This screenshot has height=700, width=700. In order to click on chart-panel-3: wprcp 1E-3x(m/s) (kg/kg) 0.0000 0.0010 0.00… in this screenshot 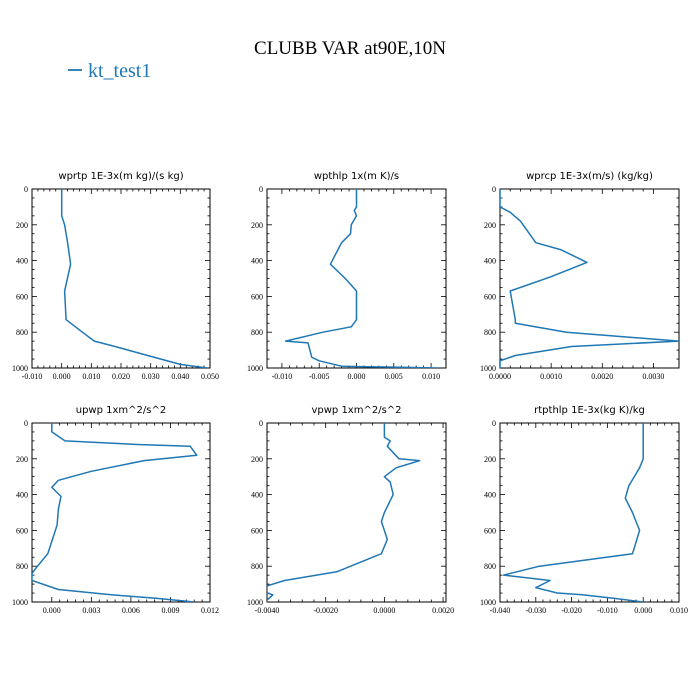, I will do `click(580, 276)`.